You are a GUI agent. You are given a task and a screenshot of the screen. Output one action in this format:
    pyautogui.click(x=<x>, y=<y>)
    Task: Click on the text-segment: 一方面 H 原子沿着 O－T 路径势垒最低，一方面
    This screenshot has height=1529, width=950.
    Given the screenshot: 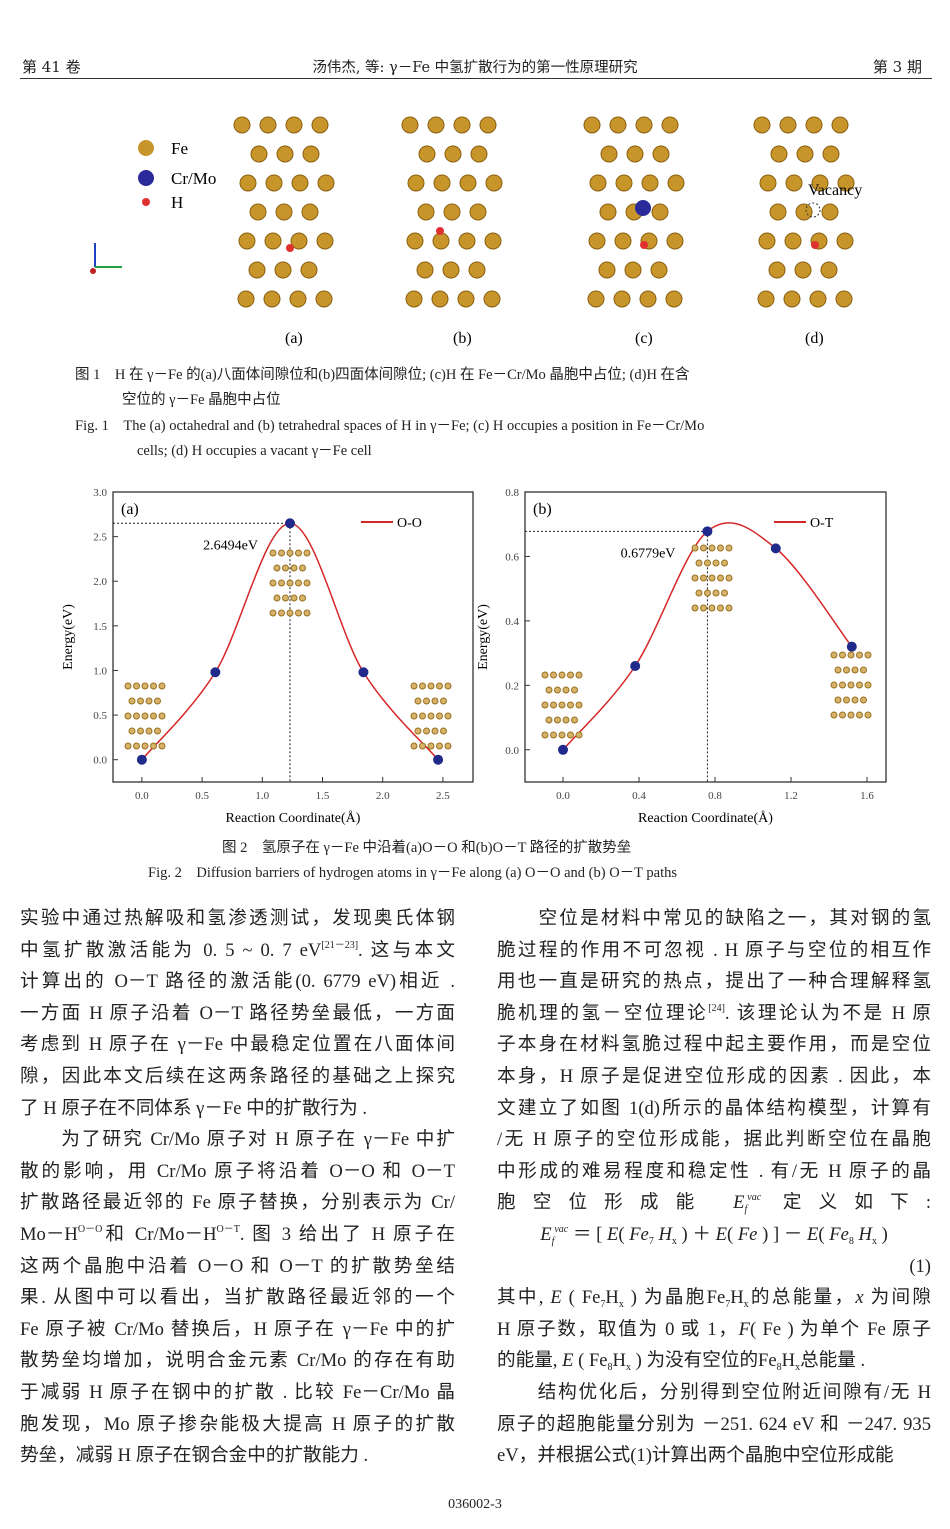 What is the action you would take?
    pyautogui.click(x=237, y=1013)
    